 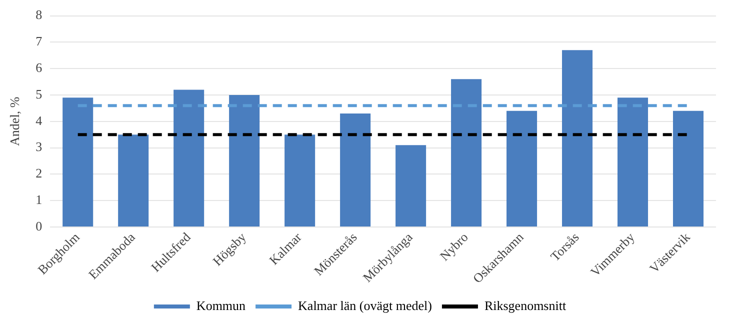 I want to click on y-tick-label: 3, so click(x=39, y=146).